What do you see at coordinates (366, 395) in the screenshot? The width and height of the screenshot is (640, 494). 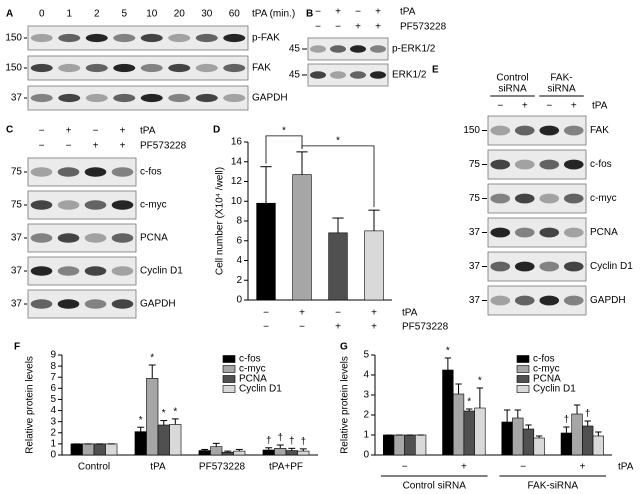 I see `y-tick-label: 3` at bounding box center [366, 395].